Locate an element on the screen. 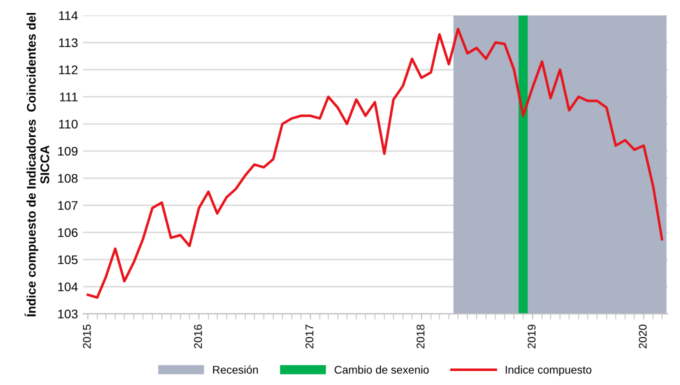 The image size is (680, 385). y-axis-title: Índice compuesto de Indicadores Coincidentes del SICCA is located at coordinates (37, 164).